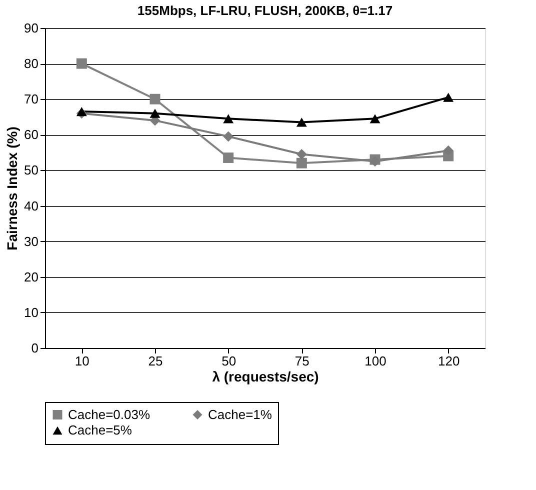 This screenshot has width=536, height=490. What do you see at coordinates (449, 361) in the screenshot?
I see `x-tick-label: 120` at bounding box center [449, 361].